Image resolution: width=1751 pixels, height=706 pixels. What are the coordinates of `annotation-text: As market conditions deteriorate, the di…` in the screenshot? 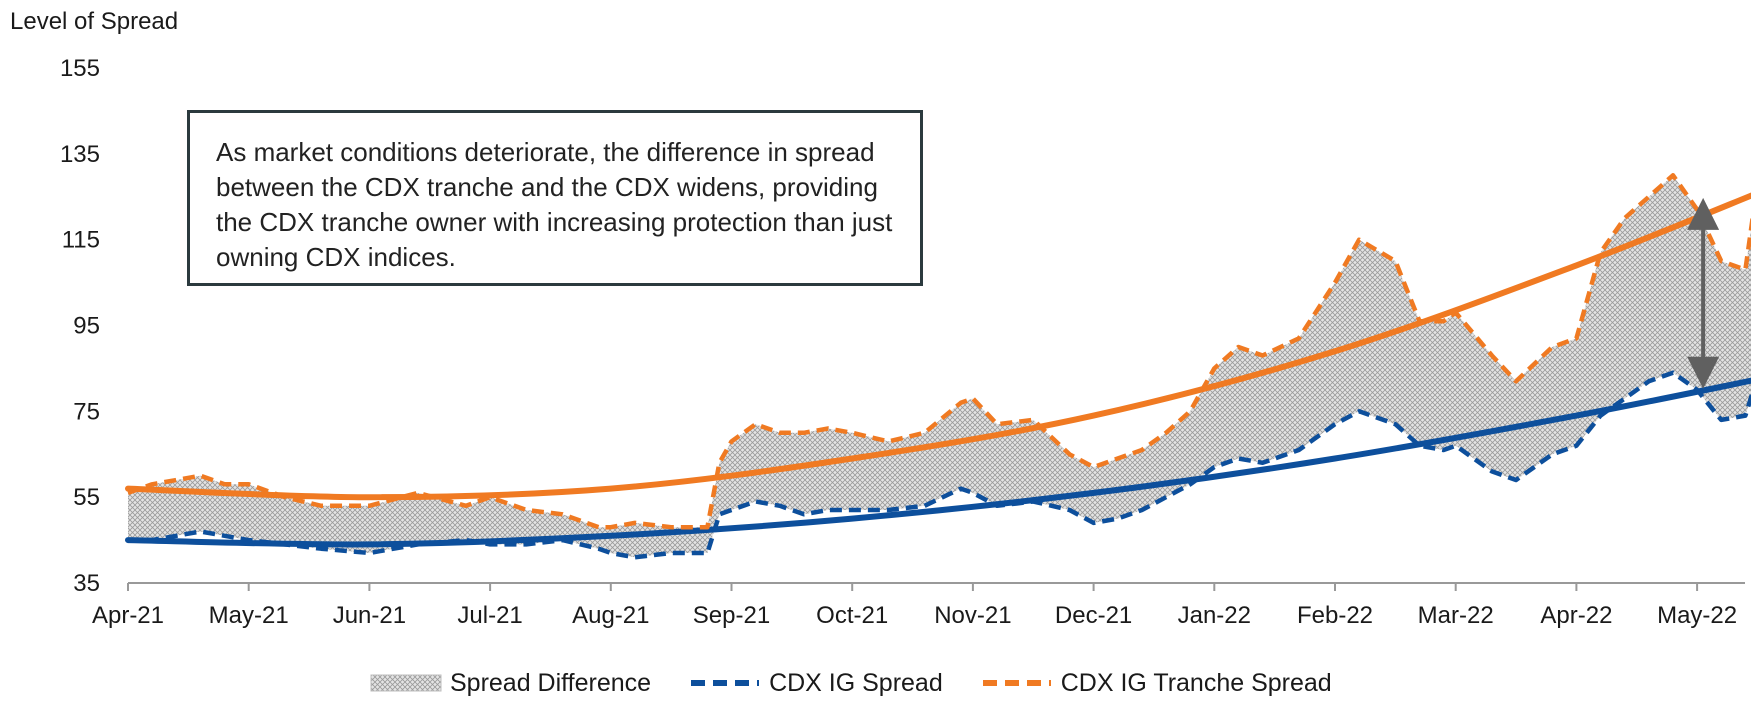 It's located at (554, 204).